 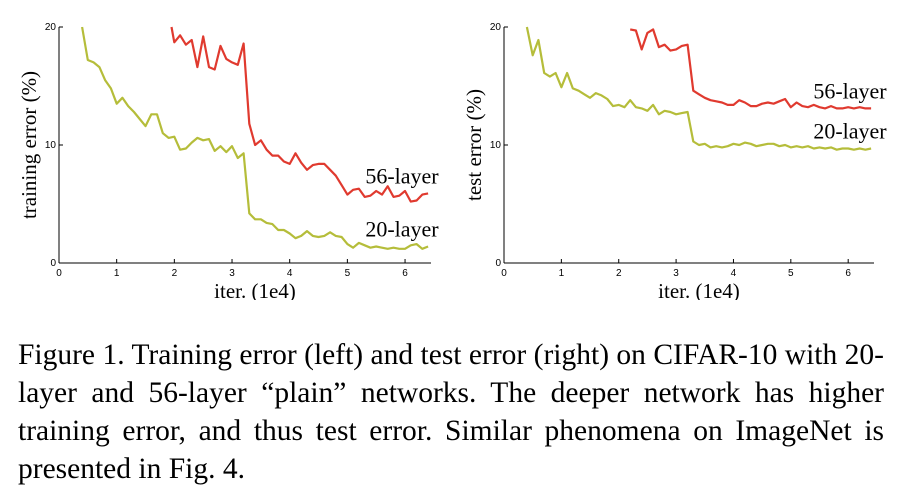 I want to click on series-line-20-layer, so click(x=698, y=88).